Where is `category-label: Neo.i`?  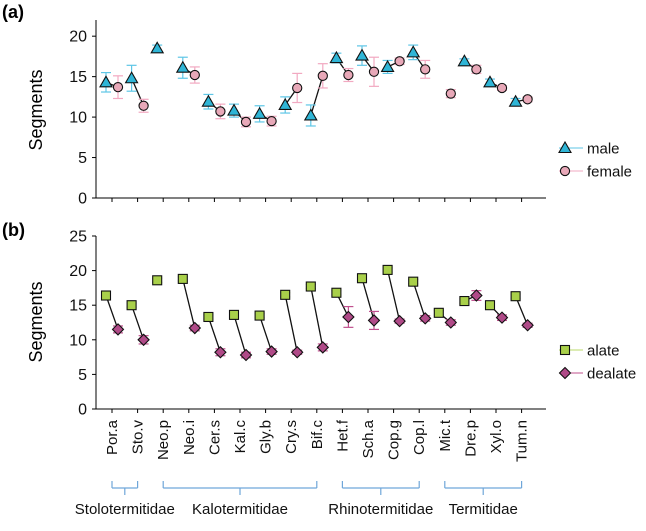
category-label: Neo.i is located at coordinates (189, 437).